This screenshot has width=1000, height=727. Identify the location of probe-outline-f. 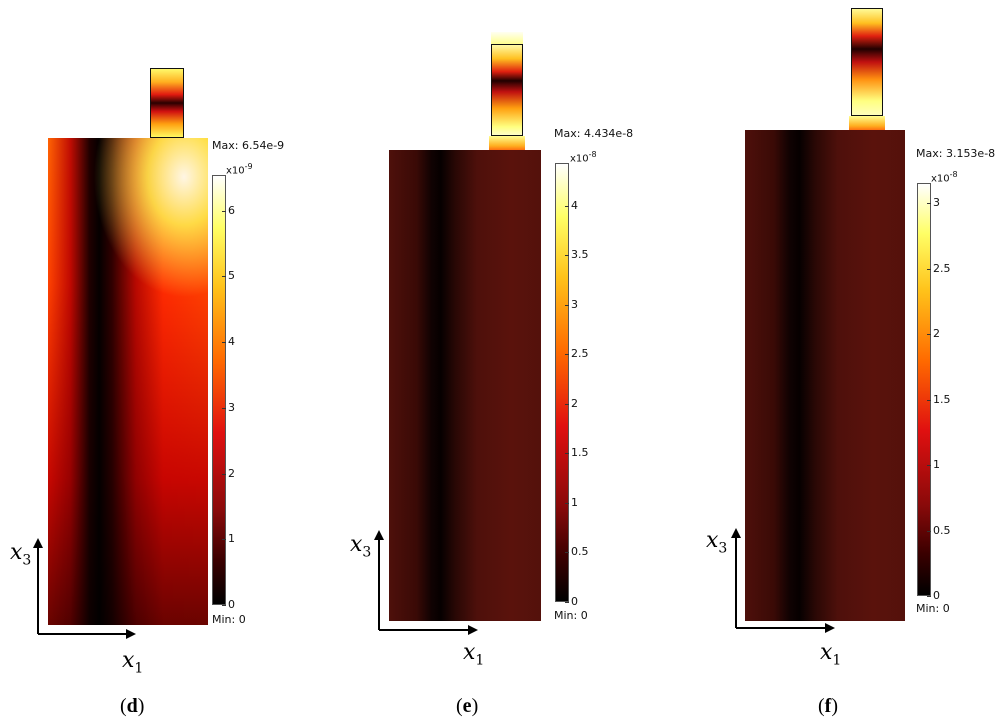
(867, 62).